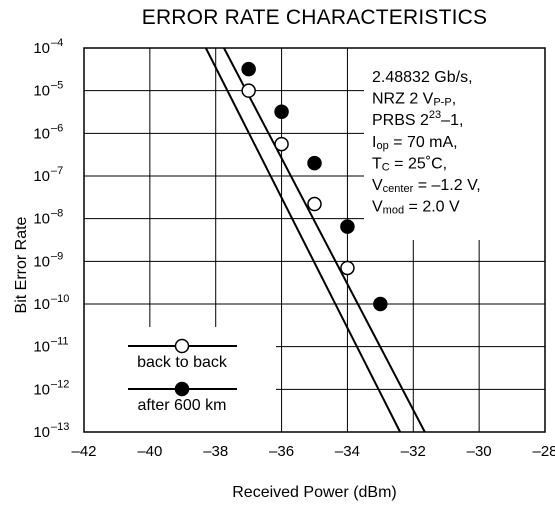 This screenshot has width=555, height=509. Describe the element at coordinates (57, 171) in the screenshot. I see `y-tick-exponent: –7` at that location.